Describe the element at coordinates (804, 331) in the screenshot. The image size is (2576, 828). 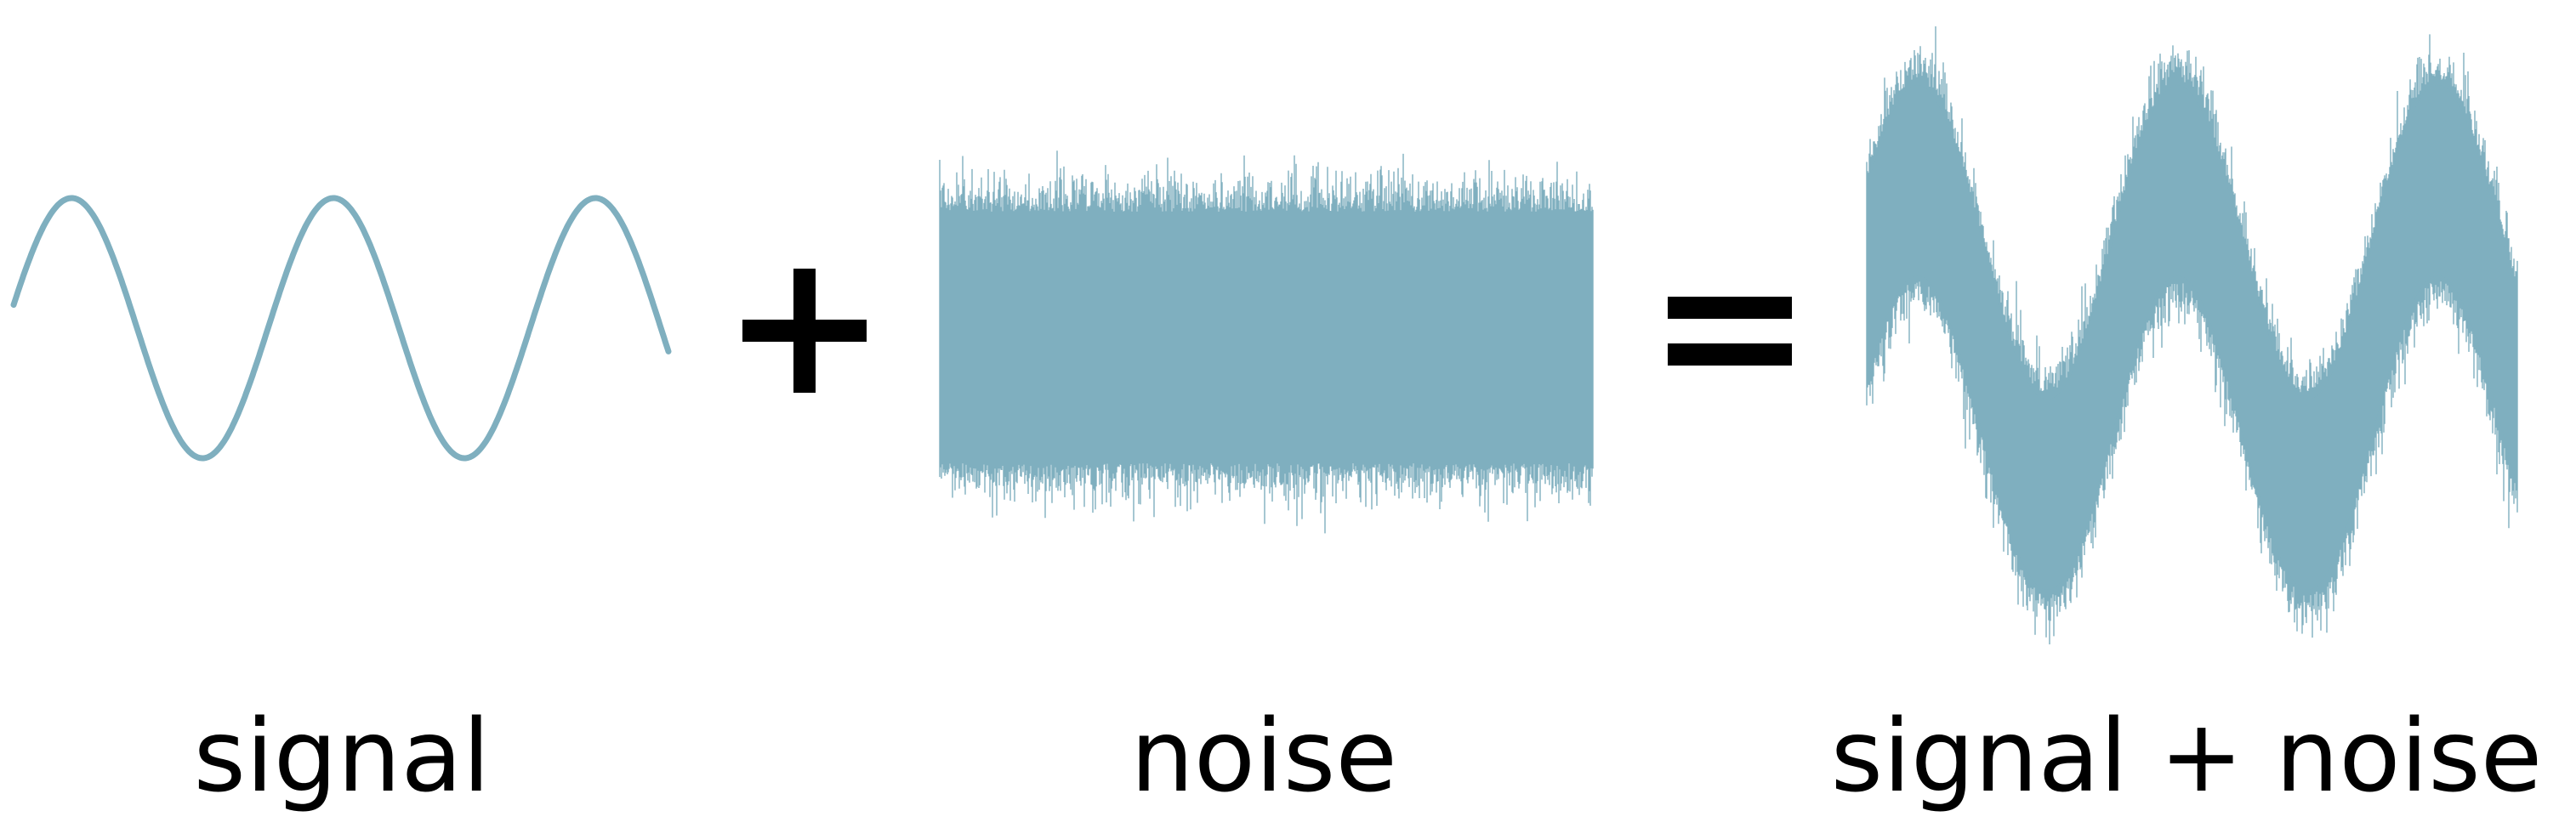
I see `plus-icon-vertical-bar` at that location.